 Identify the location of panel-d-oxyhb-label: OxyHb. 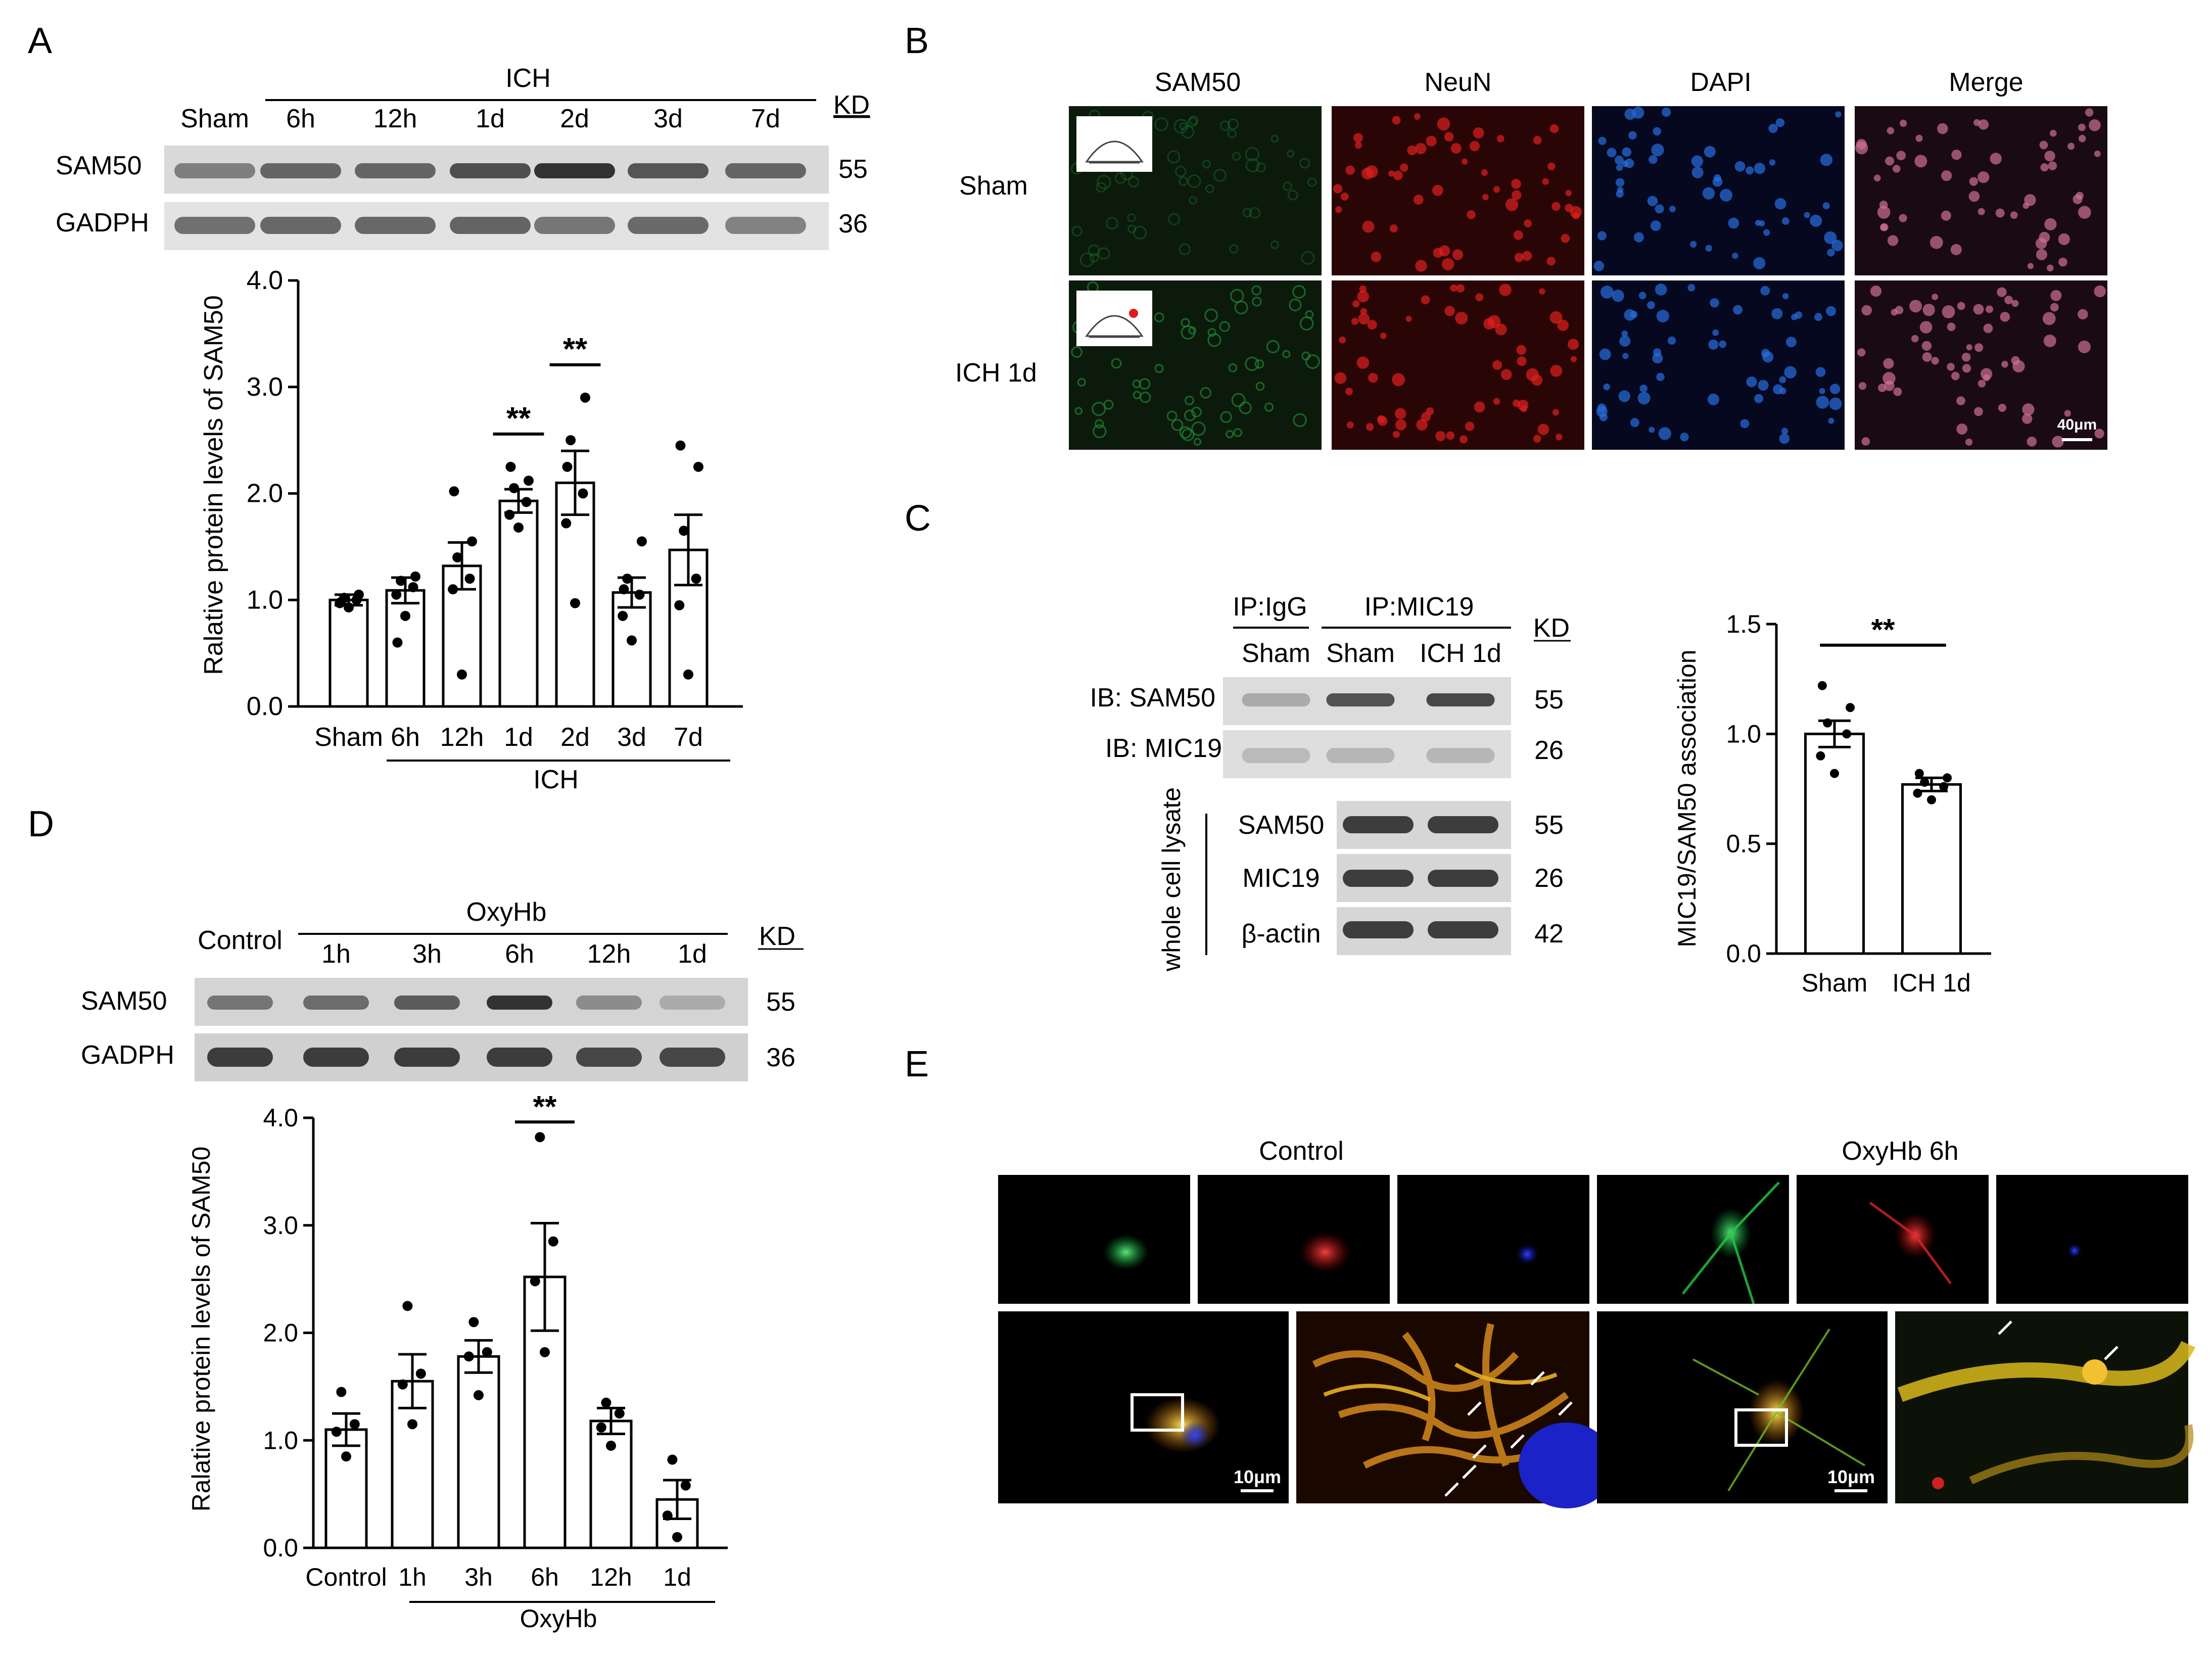
(507, 912).